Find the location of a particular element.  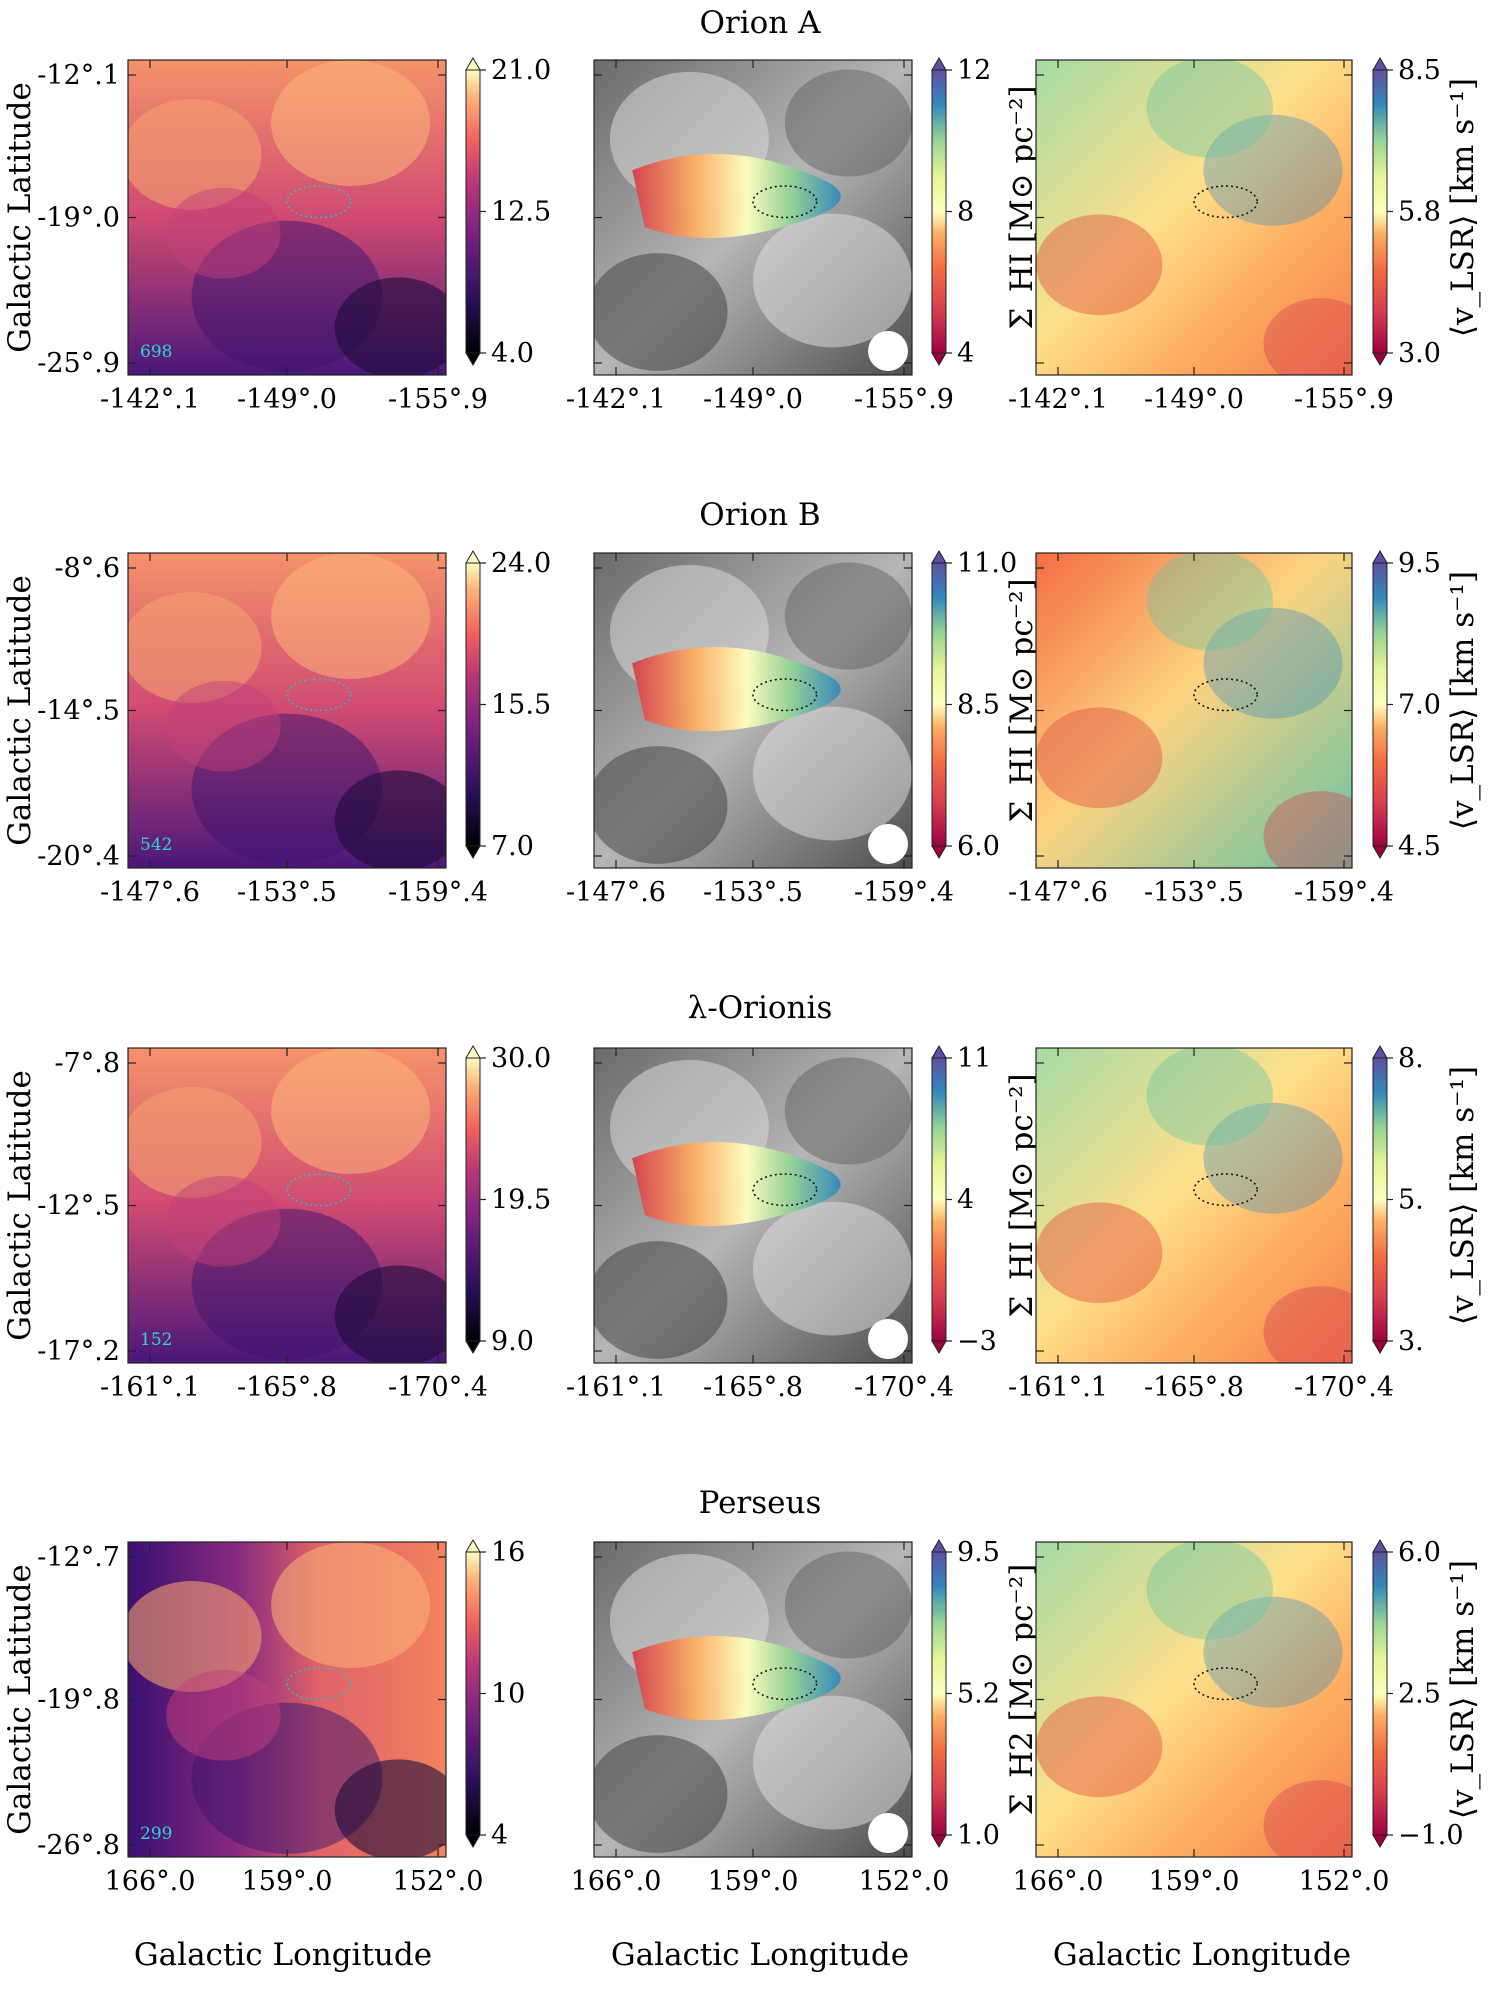

colorbar-tick-label: 5. is located at coordinates (1411, 1200).